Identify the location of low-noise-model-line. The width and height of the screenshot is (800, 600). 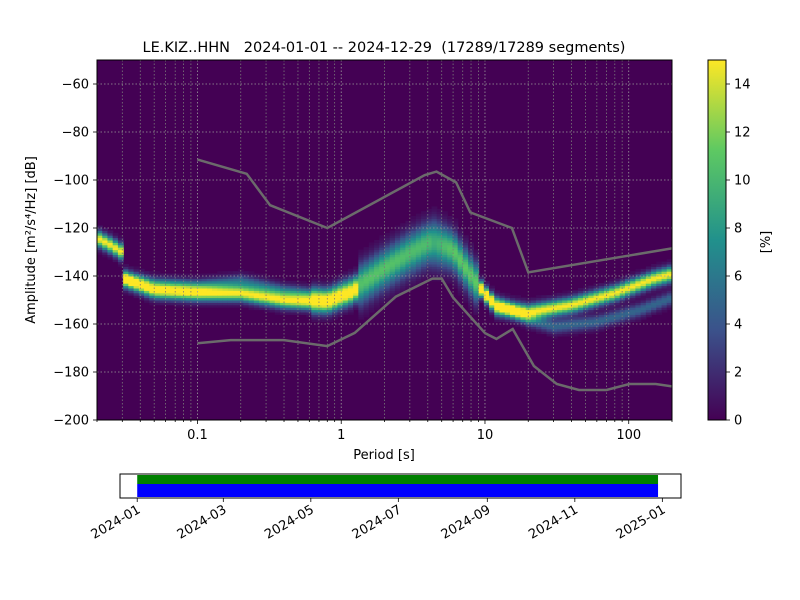
(434, 334).